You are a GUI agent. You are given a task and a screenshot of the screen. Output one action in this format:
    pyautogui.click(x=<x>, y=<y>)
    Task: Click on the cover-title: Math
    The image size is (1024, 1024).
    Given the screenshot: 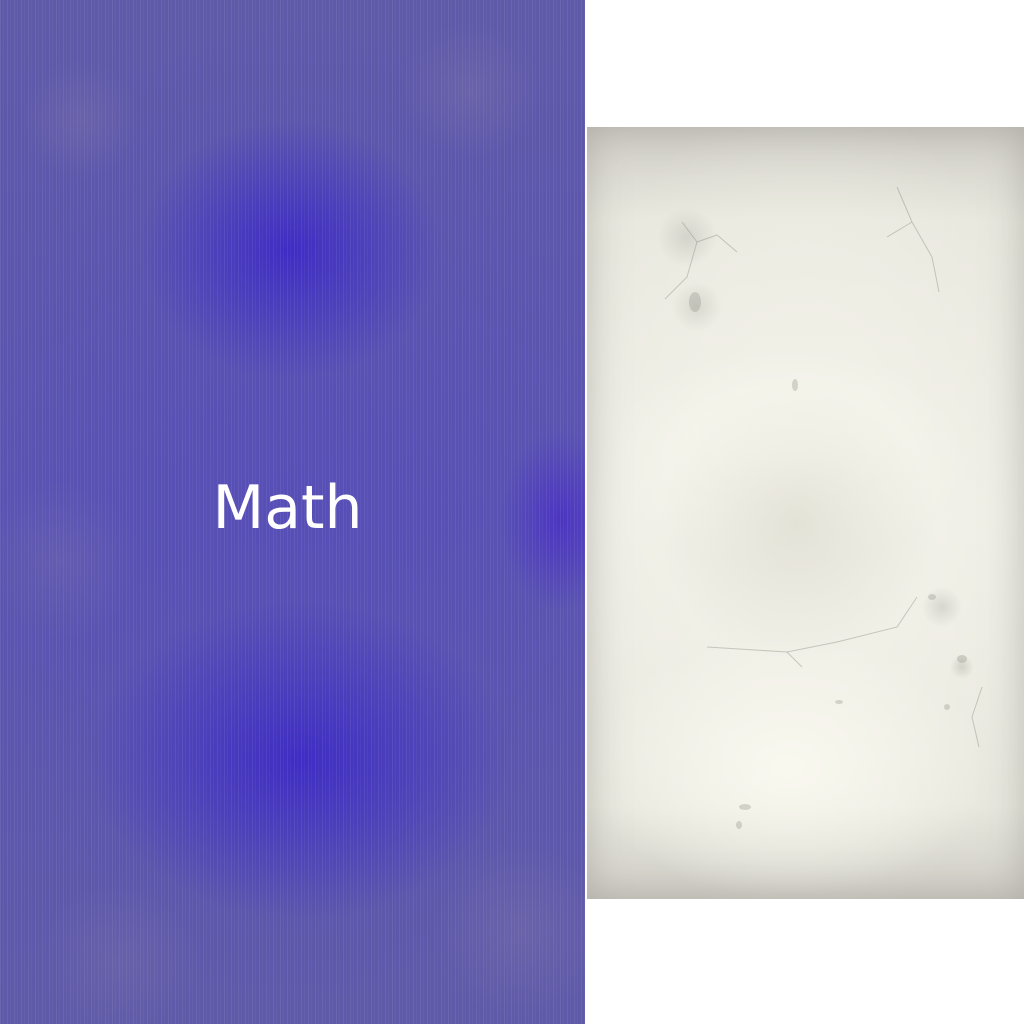 What is the action you would take?
    pyautogui.click(x=287, y=508)
    